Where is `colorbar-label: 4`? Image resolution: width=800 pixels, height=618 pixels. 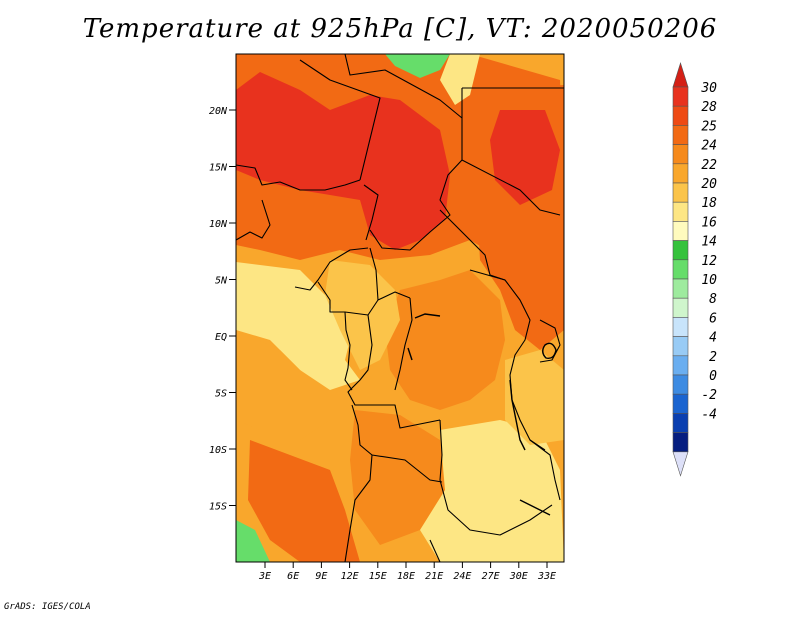
colorbar-label: 4 is located at coordinates (713, 338).